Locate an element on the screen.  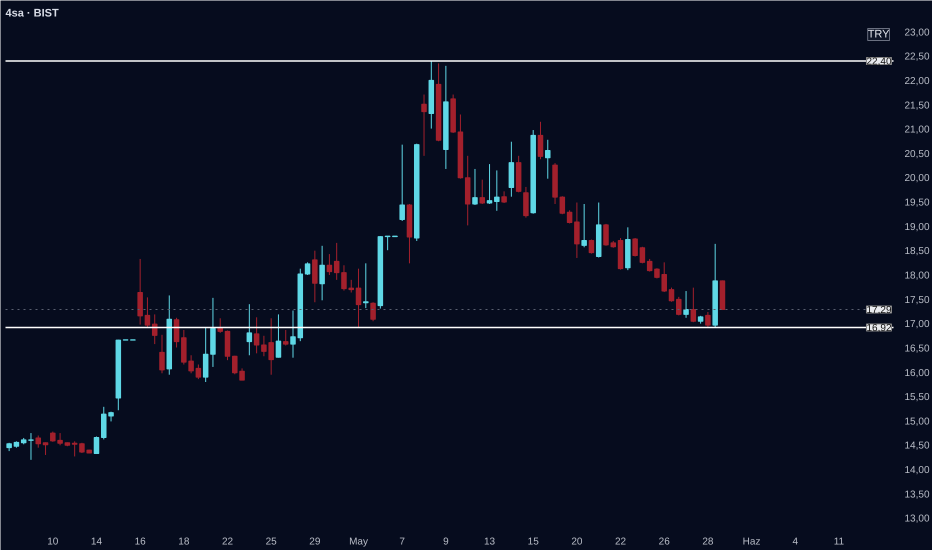
y-tick-label: 18,50 is located at coordinates (917, 252).